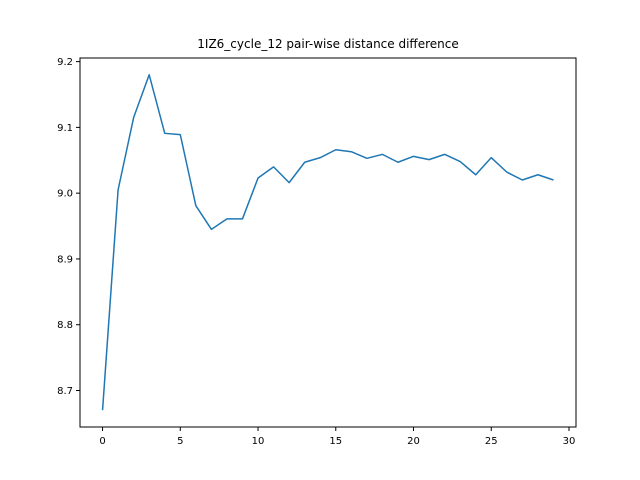 Image resolution: width=640 pixels, height=480 pixels. What do you see at coordinates (413, 441) in the screenshot?
I see `x-tick-label: 20` at bounding box center [413, 441].